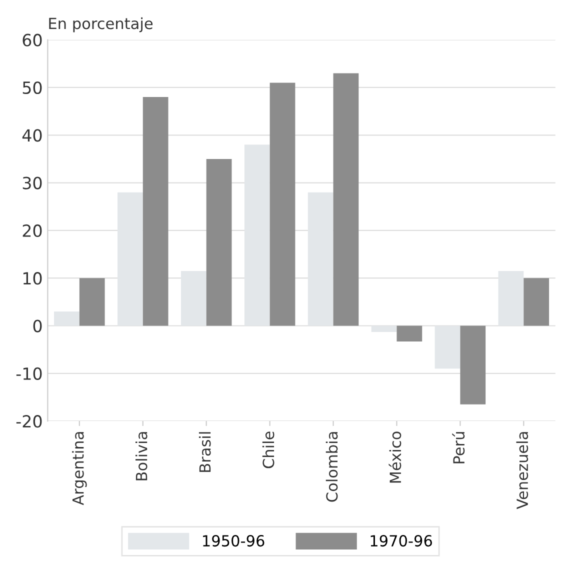 The height and width of the screenshot is (569, 561). I want to click on x-tick-label: Perú, so click(458, 448).